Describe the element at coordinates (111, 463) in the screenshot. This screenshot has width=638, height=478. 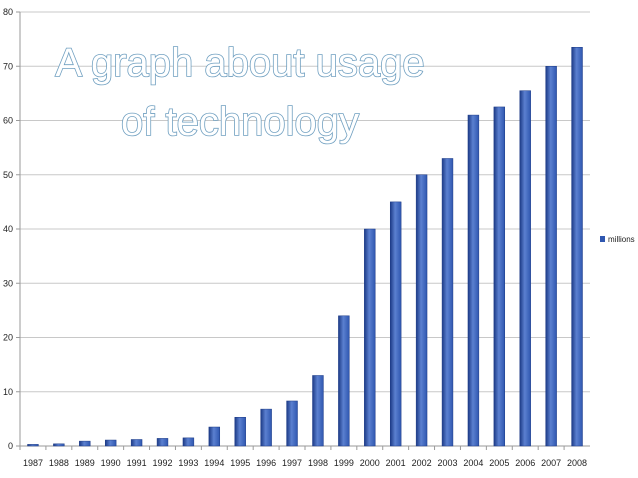
I see `x-tick-label: 1990` at that location.